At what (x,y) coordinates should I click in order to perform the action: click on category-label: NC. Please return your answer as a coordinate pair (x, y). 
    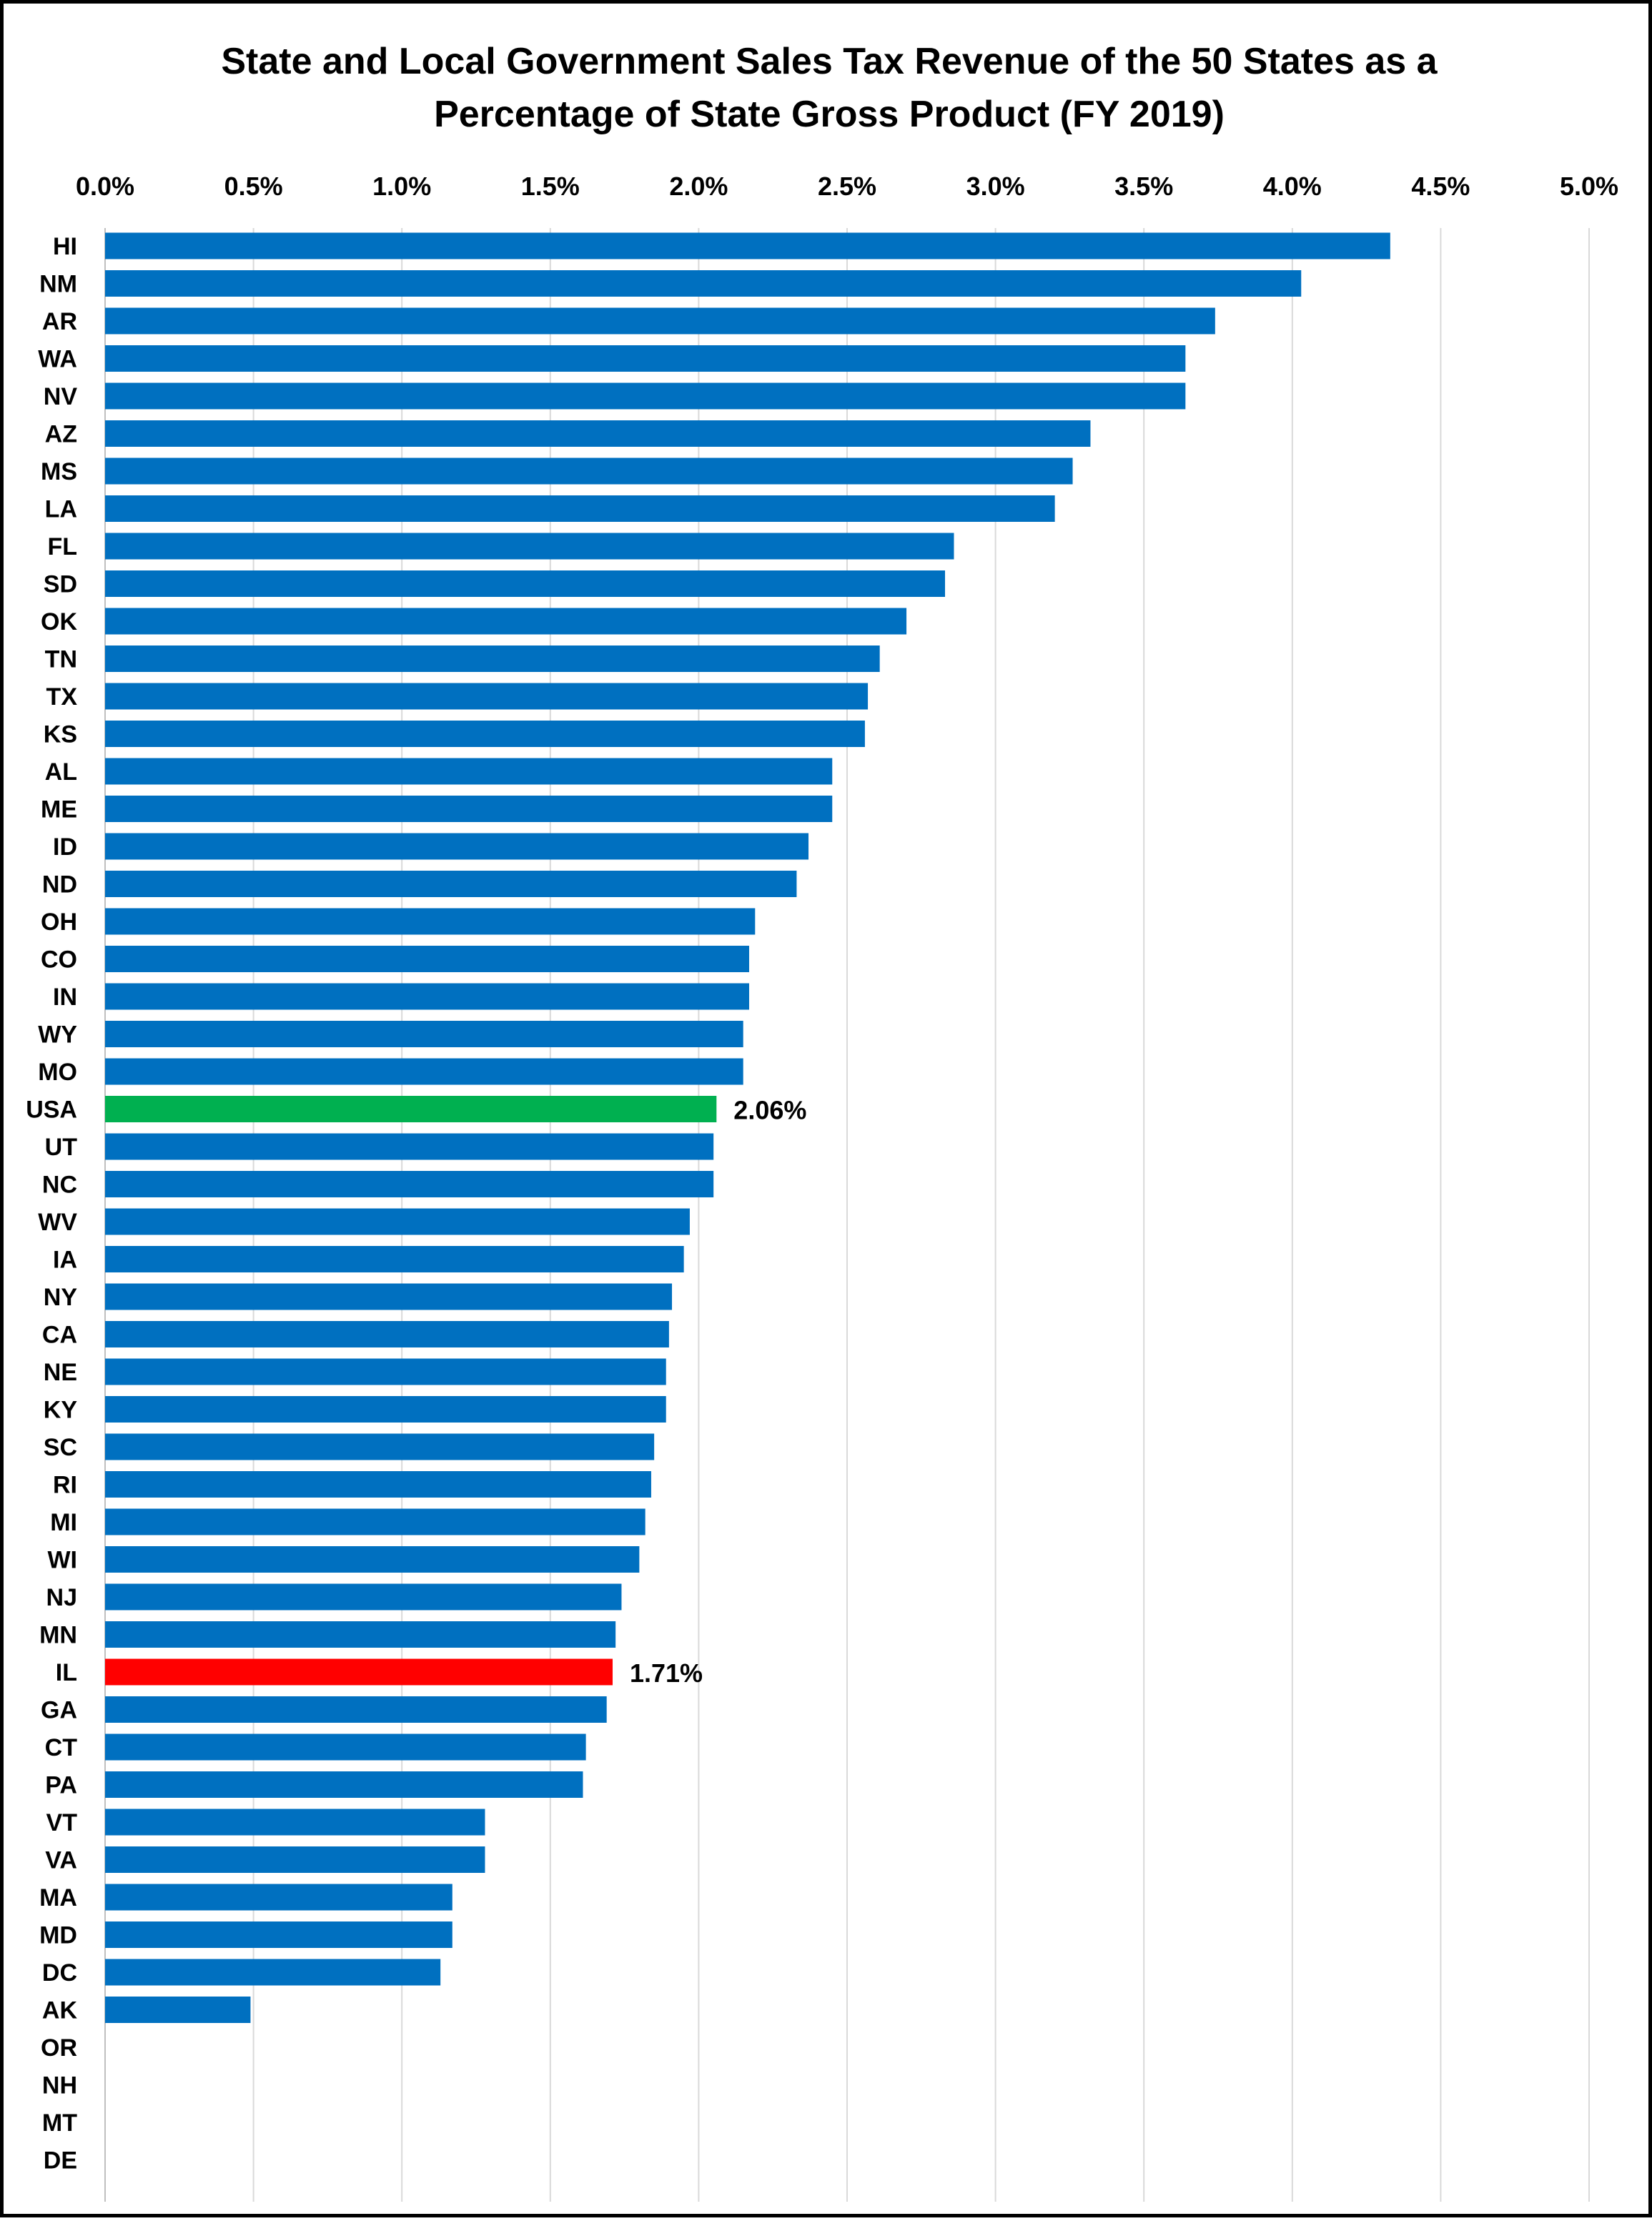
    Looking at the image, I should click on (60, 1185).